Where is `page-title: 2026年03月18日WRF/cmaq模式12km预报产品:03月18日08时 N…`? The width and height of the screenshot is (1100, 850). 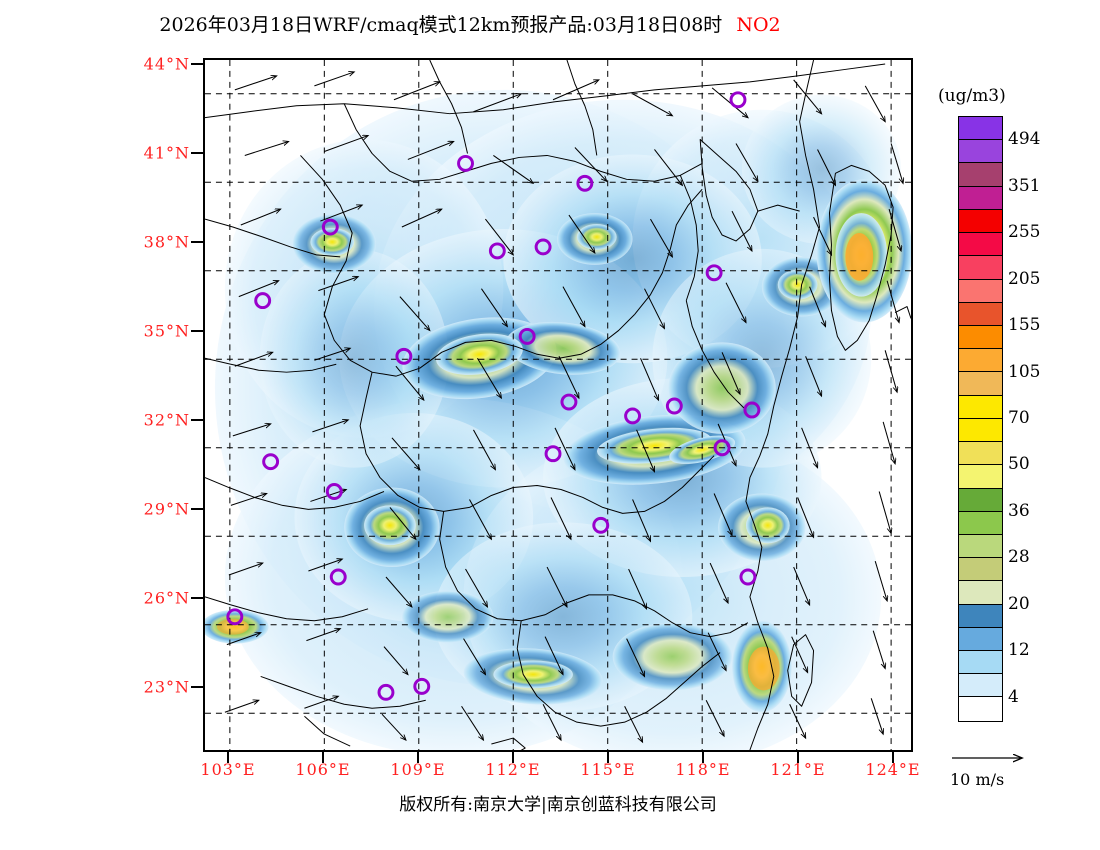
page-title: 2026年03月18日WRF/cmaq模式12km预报产品:03月18日08时 N… is located at coordinates (470, 23).